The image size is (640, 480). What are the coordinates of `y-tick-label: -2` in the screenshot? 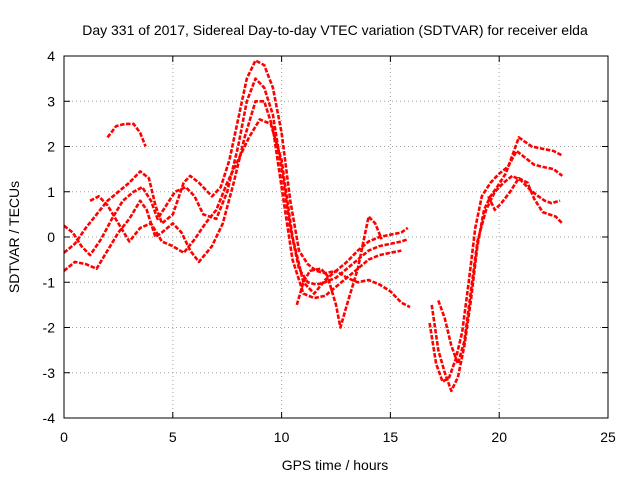 It's located at (49, 328).